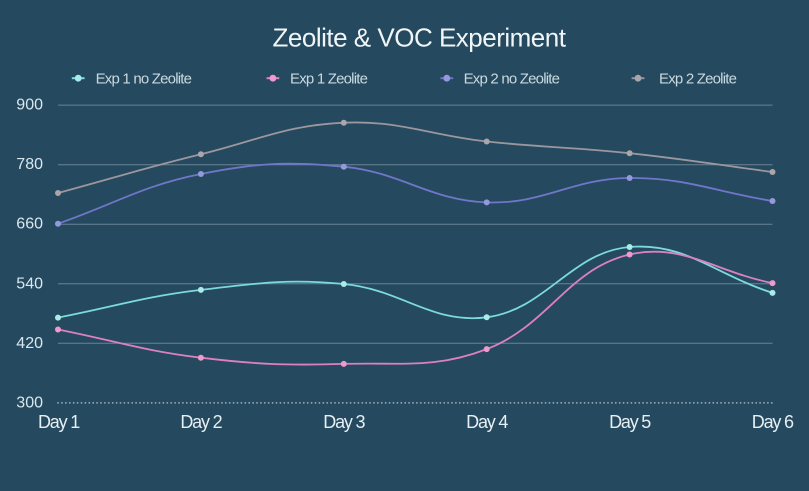 This screenshot has width=809, height=491. What do you see at coordinates (29, 105) in the screenshot?
I see `svg-text: 900` at bounding box center [29, 105].